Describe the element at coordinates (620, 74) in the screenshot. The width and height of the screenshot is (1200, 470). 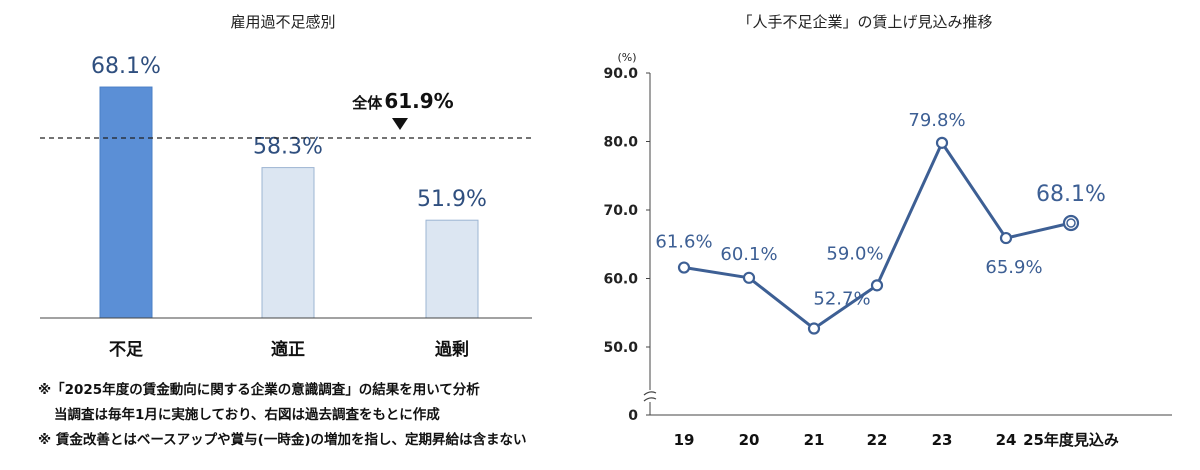
I see `y-tick-label: 90.0` at that location.